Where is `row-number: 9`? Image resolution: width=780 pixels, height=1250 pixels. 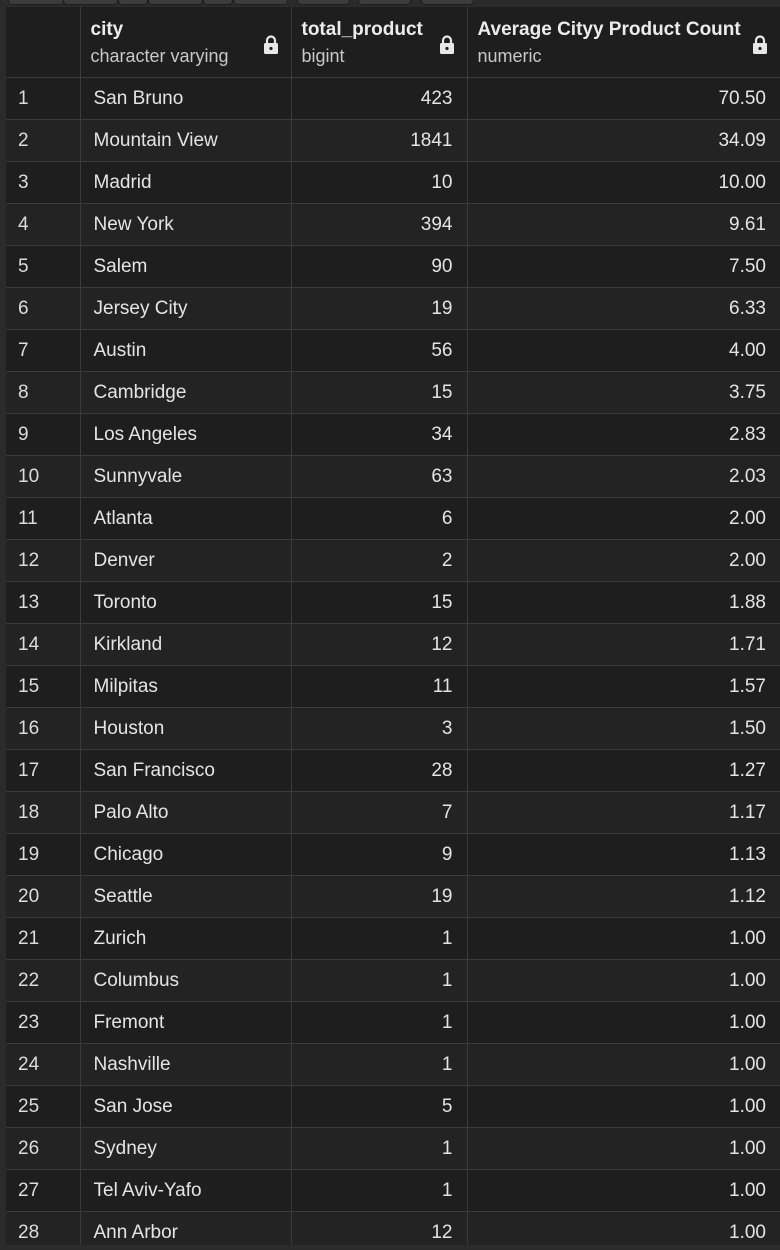
row-number: 9 is located at coordinates (43, 434).